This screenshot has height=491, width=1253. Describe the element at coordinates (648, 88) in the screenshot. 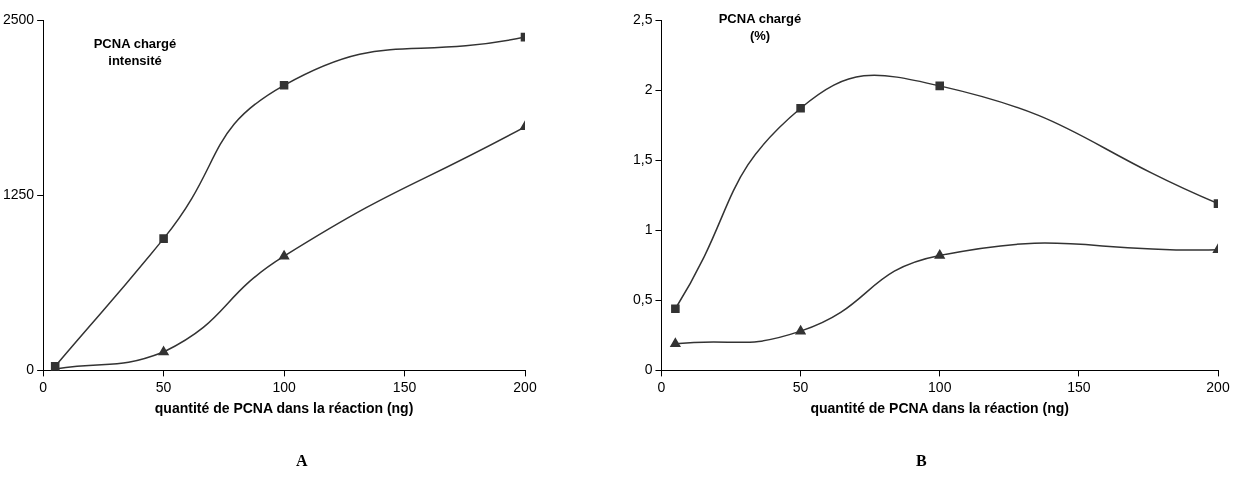

I see `y-tick-label: 2` at that location.